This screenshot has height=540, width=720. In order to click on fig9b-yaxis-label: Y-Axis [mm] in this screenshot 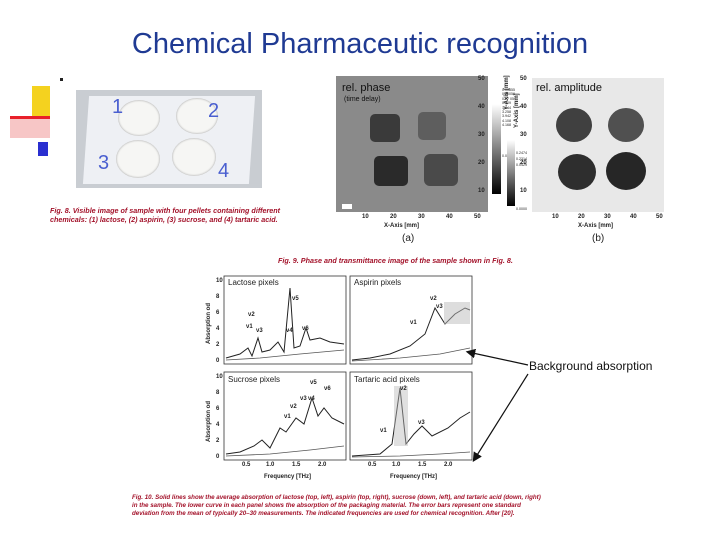, I will do `click(517, 110)`.